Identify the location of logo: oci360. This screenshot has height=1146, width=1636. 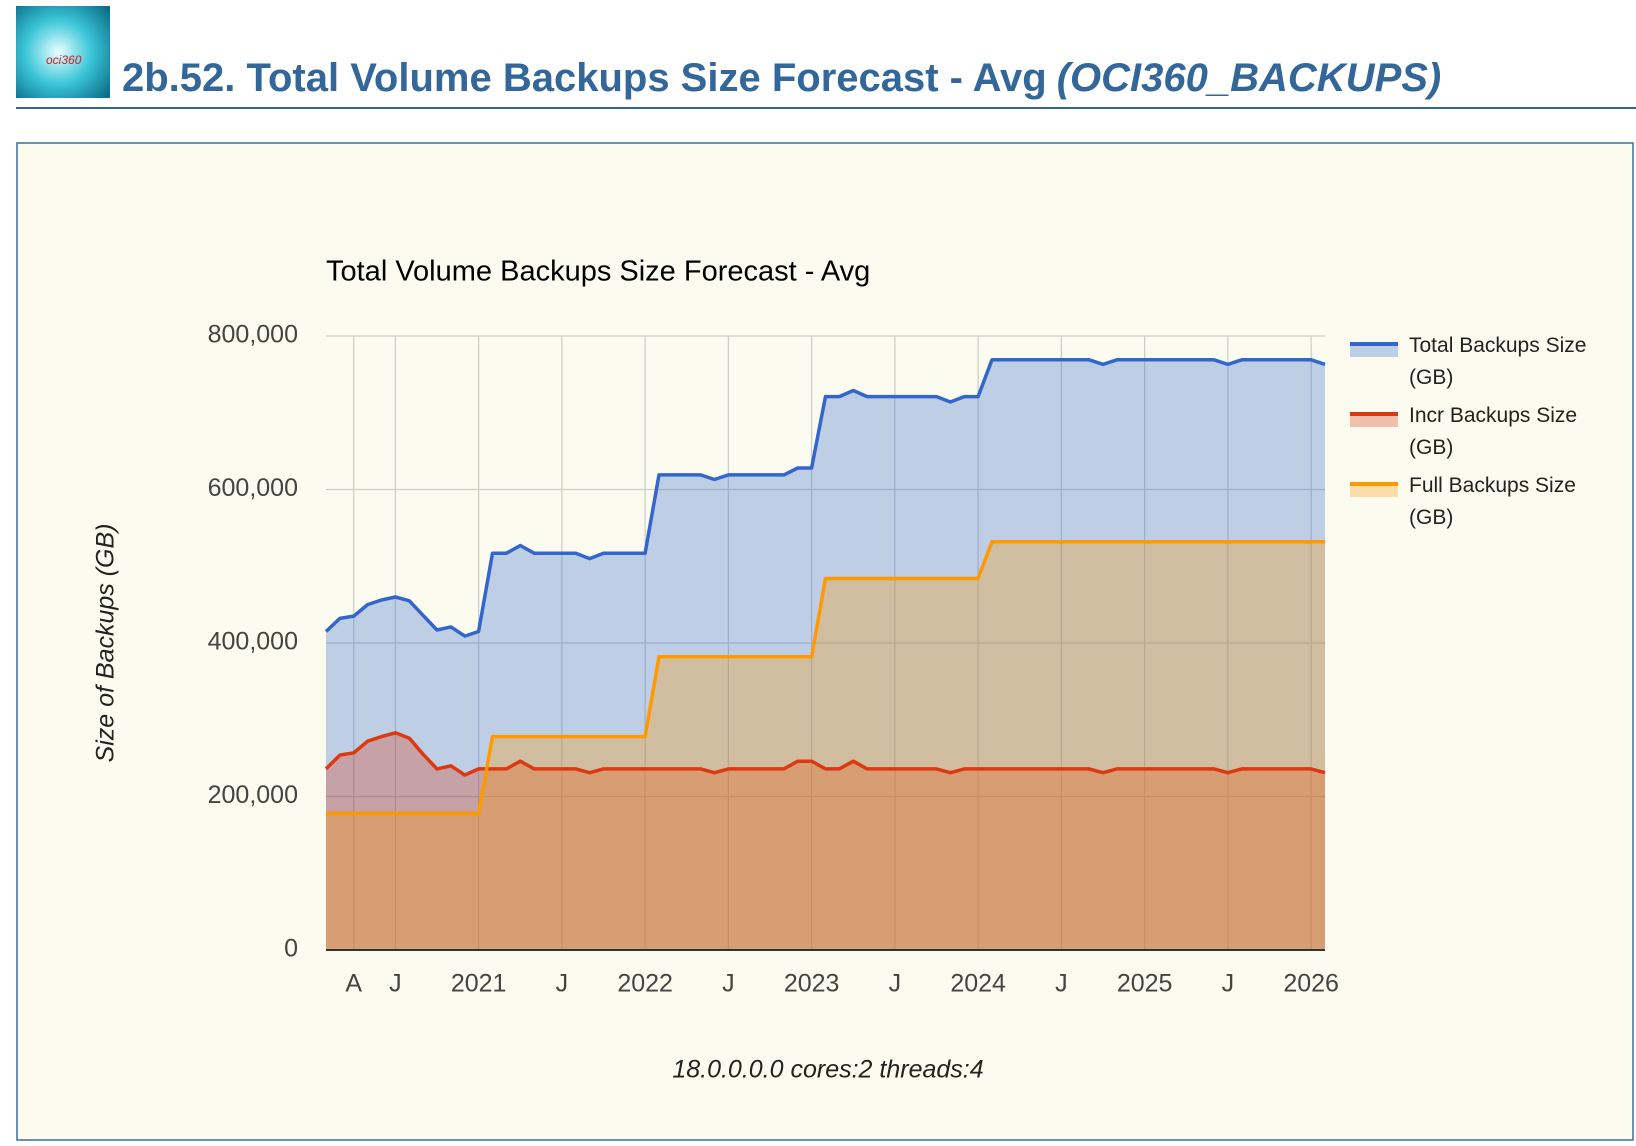
(63, 52).